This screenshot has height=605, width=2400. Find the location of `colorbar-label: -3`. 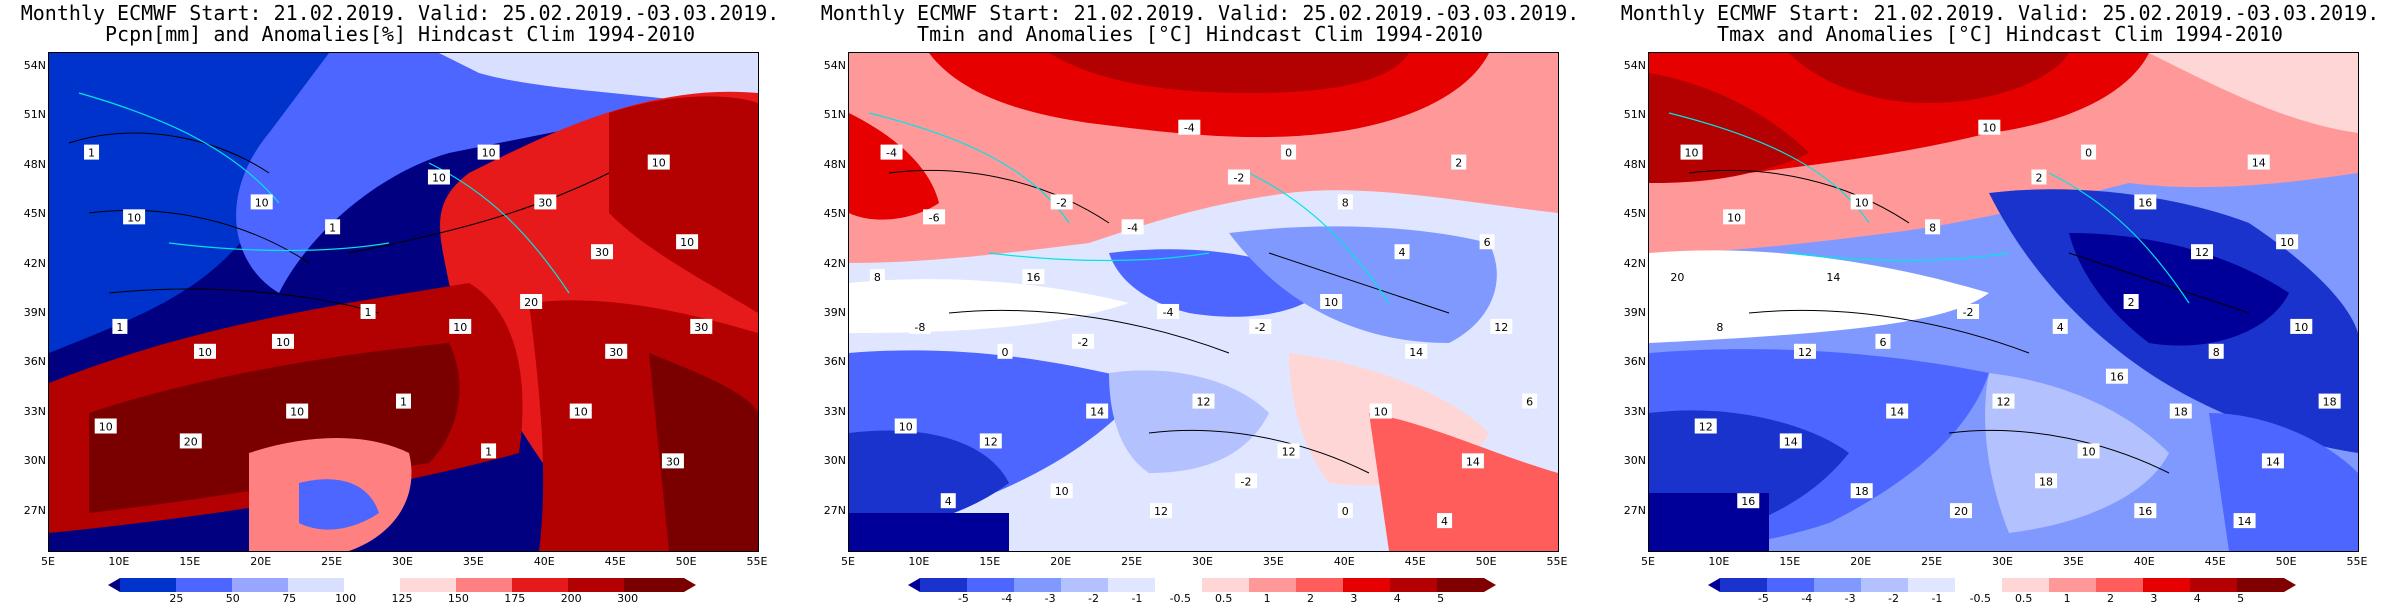

colorbar-label: -3 is located at coordinates (1850, 598).